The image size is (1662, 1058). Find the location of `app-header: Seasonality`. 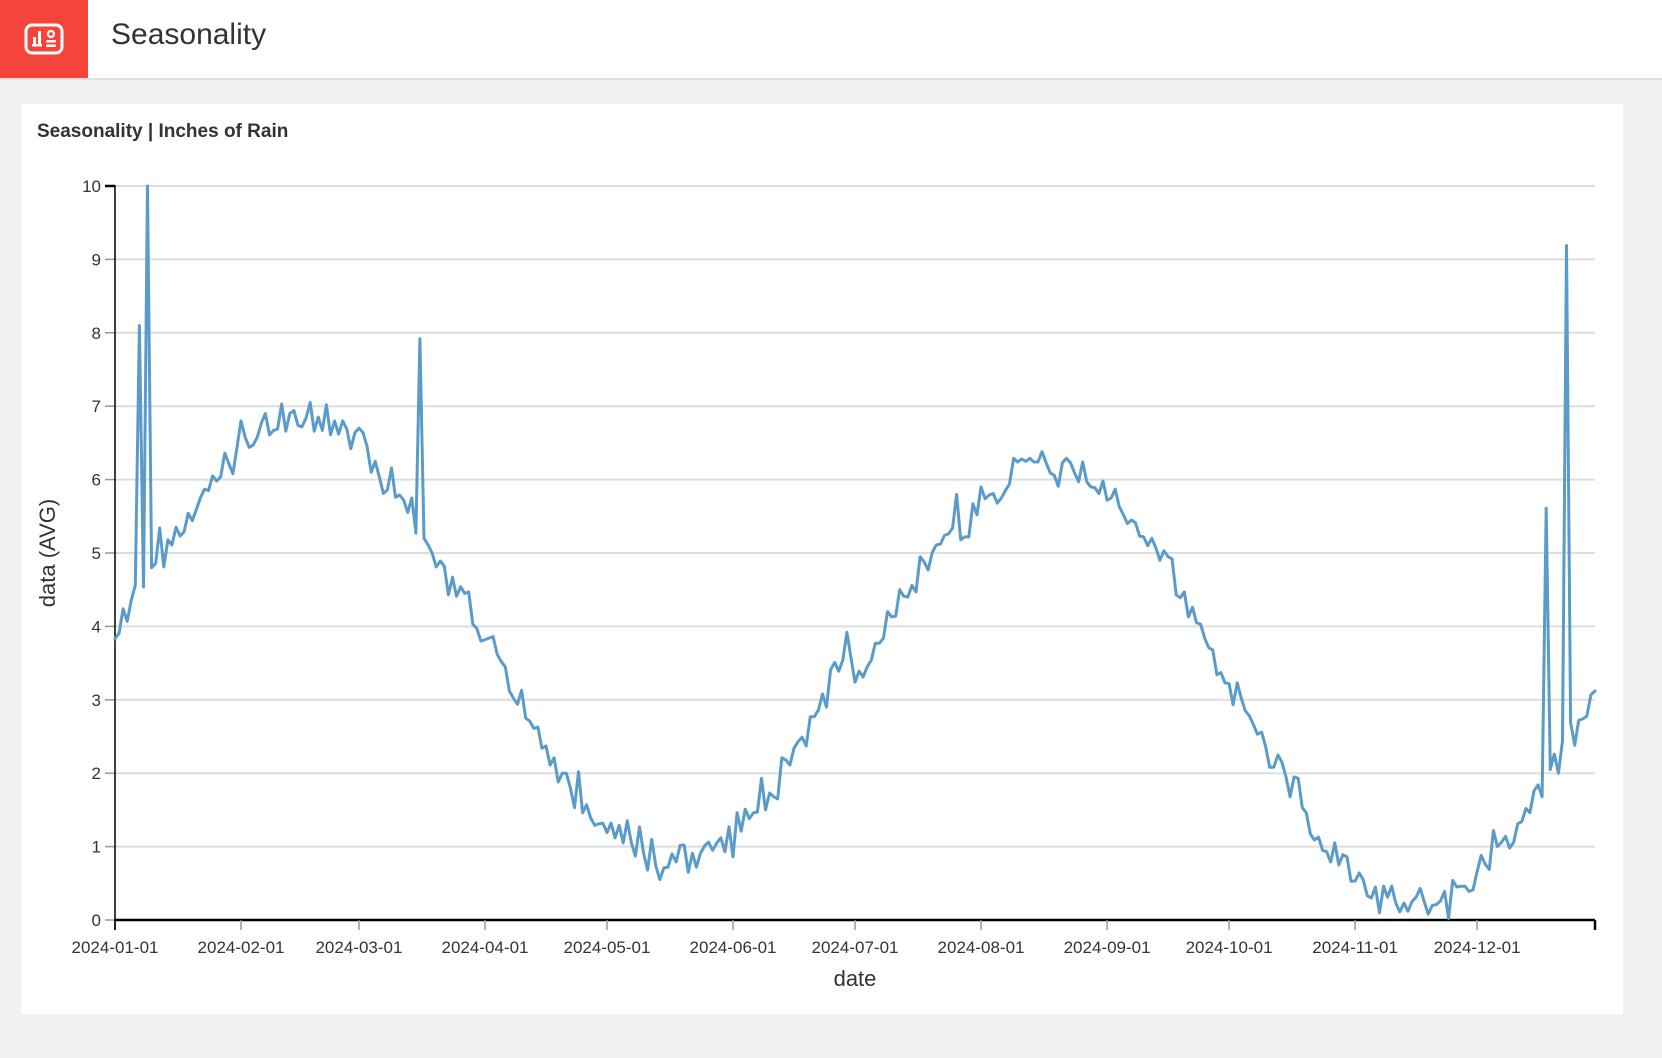

app-header: Seasonality is located at coordinates (831, 40).